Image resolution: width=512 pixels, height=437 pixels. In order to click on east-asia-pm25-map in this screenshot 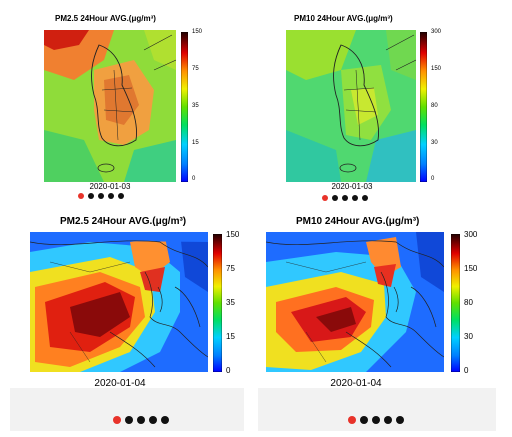, I will do `click(119, 302)`.